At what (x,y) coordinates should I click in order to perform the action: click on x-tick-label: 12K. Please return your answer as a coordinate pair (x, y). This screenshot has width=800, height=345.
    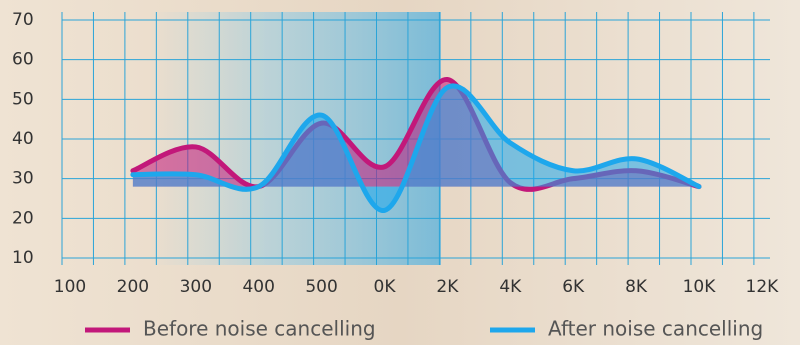
    Looking at the image, I should click on (763, 287).